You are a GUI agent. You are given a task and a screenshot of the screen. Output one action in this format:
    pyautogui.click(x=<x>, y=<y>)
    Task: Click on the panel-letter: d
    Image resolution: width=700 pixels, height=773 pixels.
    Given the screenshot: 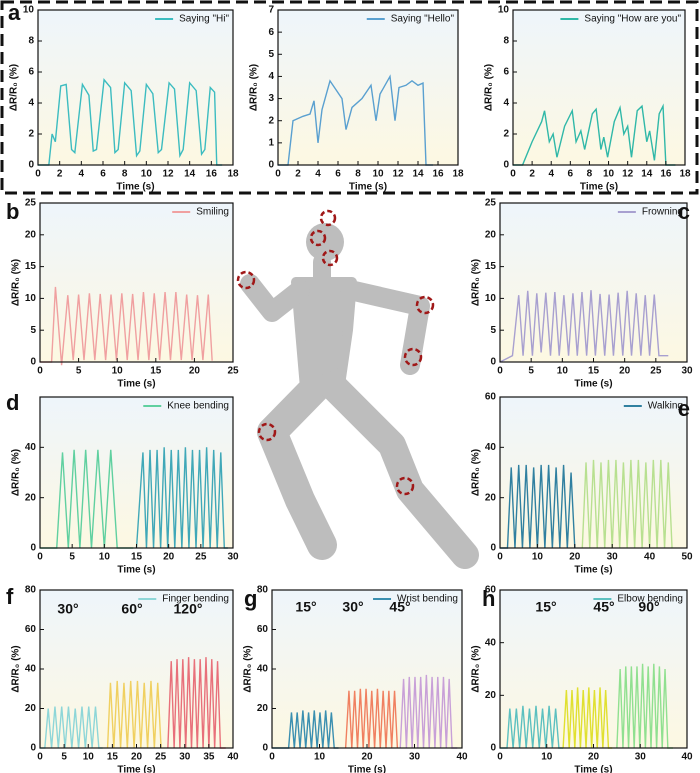 What is the action you would take?
    pyautogui.click(x=12, y=402)
    